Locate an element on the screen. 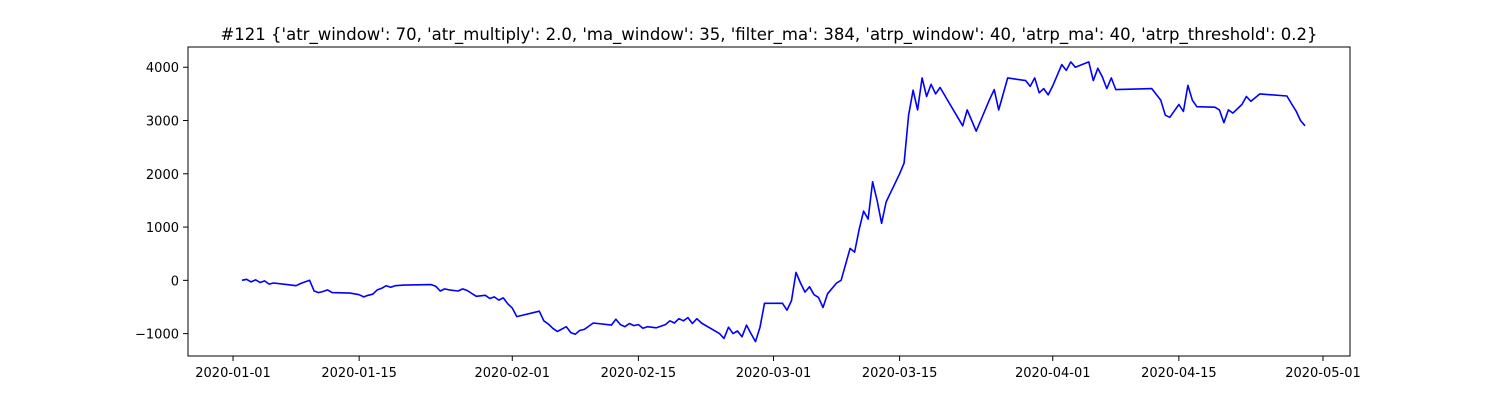  x-tick-label: 2020-02-01 is located at coordinates (512, 373).